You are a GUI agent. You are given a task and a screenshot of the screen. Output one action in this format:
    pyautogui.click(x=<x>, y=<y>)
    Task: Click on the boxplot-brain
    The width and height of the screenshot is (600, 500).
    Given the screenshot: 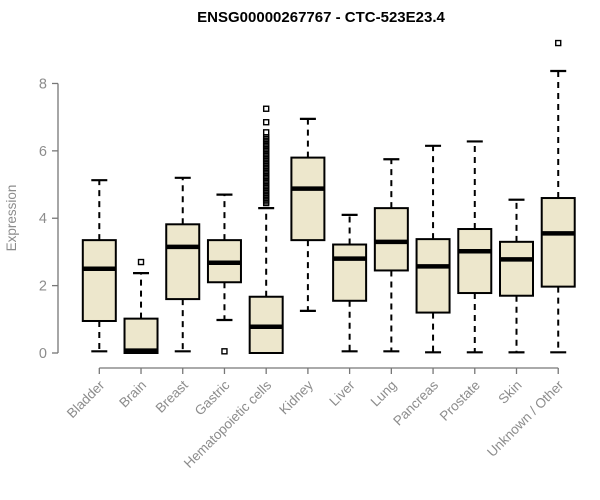 What is the action you would take?
    pyautogui.click(x=141, y=306)
    